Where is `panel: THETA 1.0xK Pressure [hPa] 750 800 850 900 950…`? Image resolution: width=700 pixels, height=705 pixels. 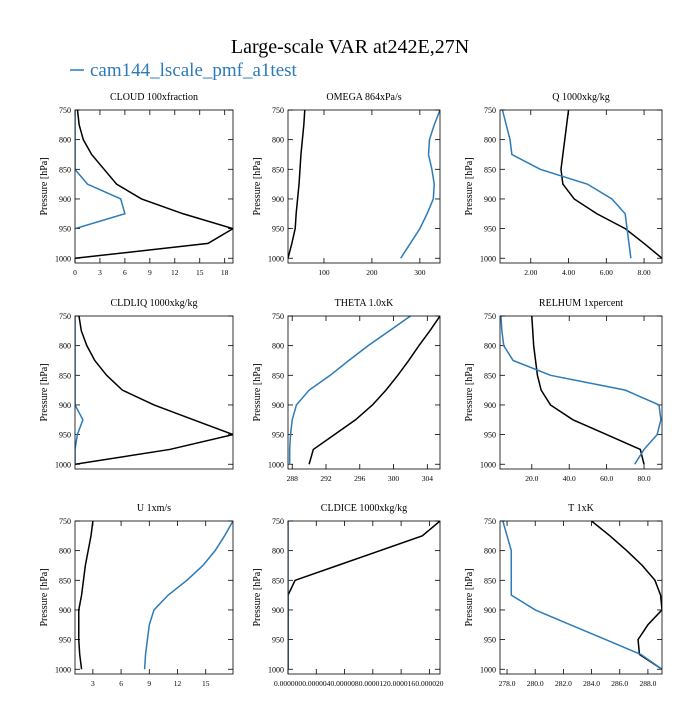 panel: THETA 1.0xK Pressure [hPa] 750 800 850 900 950… is located at coordinates (346, 390).